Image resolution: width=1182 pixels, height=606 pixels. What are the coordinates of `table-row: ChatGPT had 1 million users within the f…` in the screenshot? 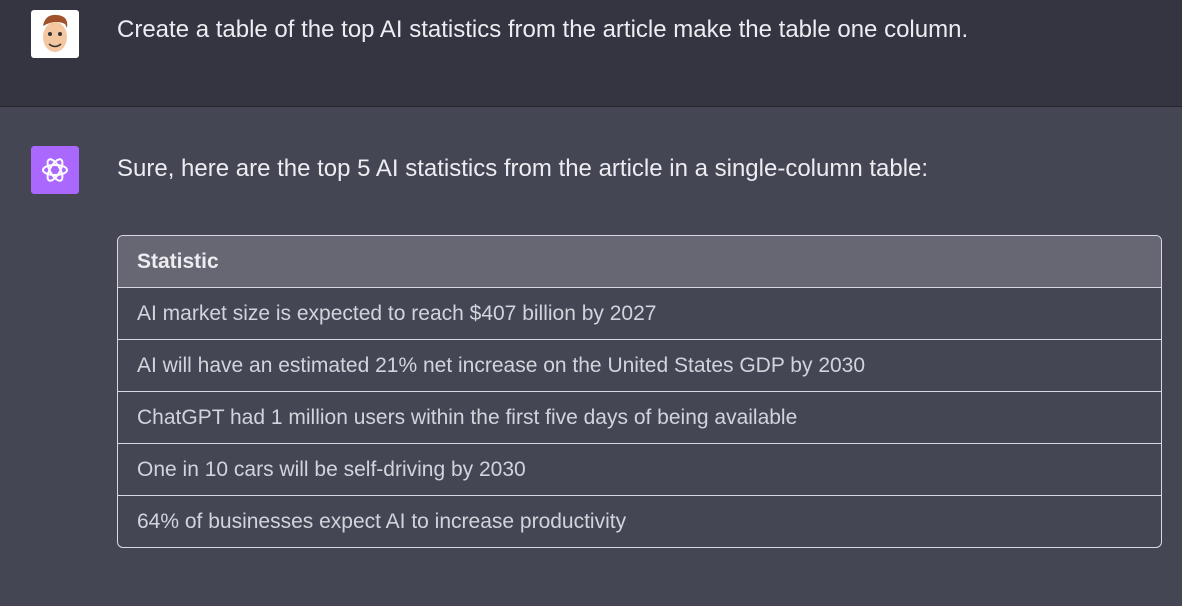 It's located at (639, 418).